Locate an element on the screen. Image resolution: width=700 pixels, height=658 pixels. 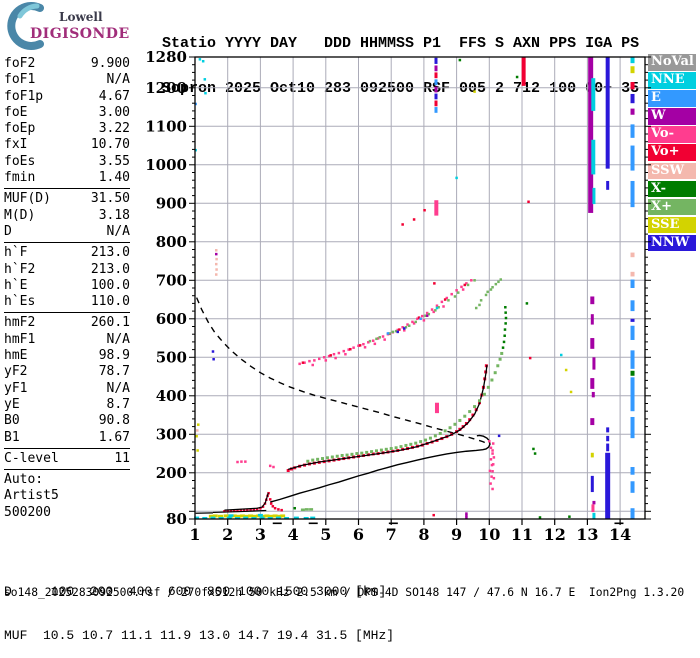
svg-text: 6 is located at coordinates (358, 534).